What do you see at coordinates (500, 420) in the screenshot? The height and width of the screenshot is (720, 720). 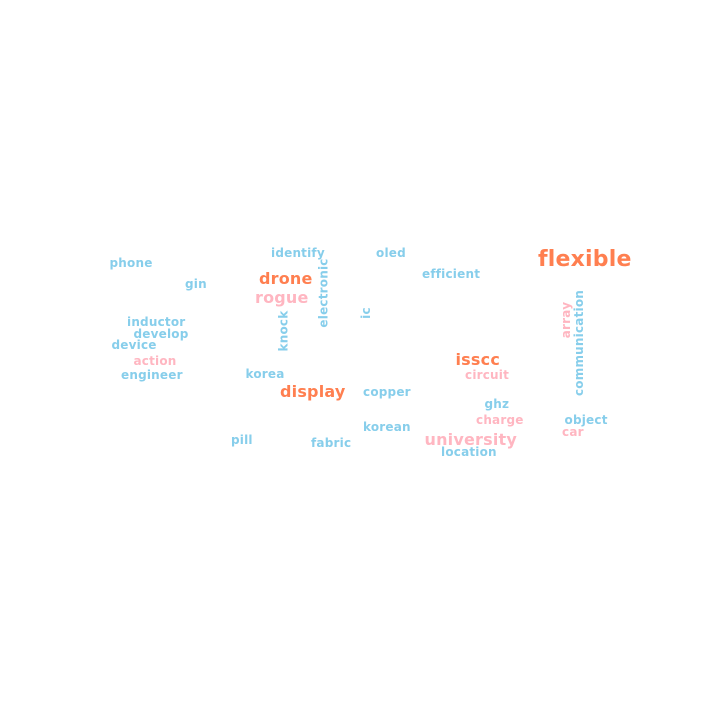 I see `word-charge: charge` at bounding box center [500, 420].